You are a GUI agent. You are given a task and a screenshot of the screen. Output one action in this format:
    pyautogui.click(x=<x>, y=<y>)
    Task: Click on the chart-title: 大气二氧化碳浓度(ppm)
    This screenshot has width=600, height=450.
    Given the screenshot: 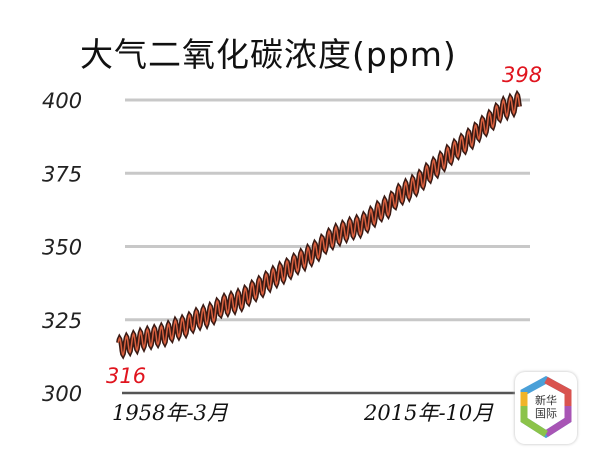 What is the action you would take?
    pyautogui.click(x=268, y=54)
    